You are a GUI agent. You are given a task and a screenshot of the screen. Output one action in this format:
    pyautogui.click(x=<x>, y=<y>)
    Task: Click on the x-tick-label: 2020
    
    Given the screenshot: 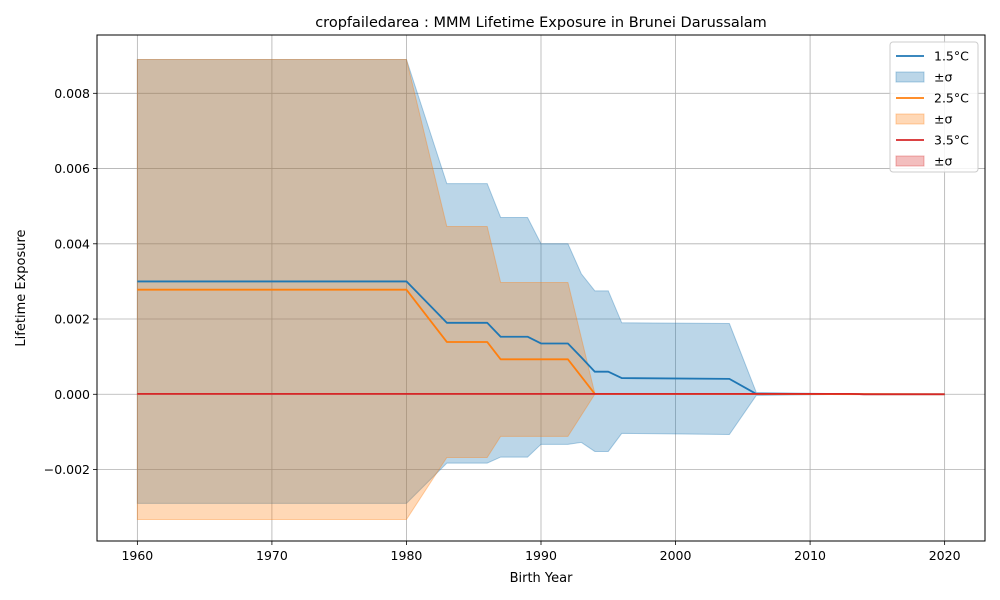 What is the action you would take?
    pyautogui.click(x=945, y=555)
    